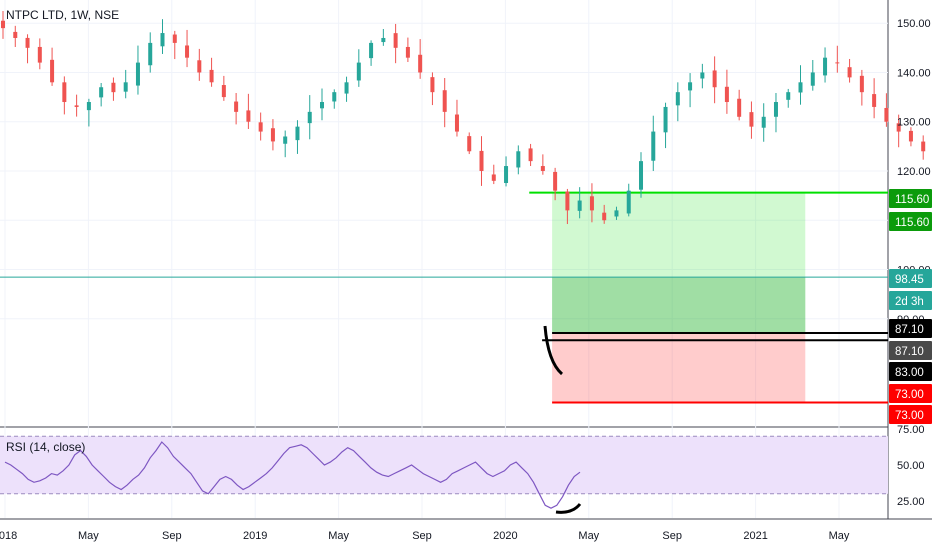  I want to click on price-tick-label: 130.00, so click(914, 123).